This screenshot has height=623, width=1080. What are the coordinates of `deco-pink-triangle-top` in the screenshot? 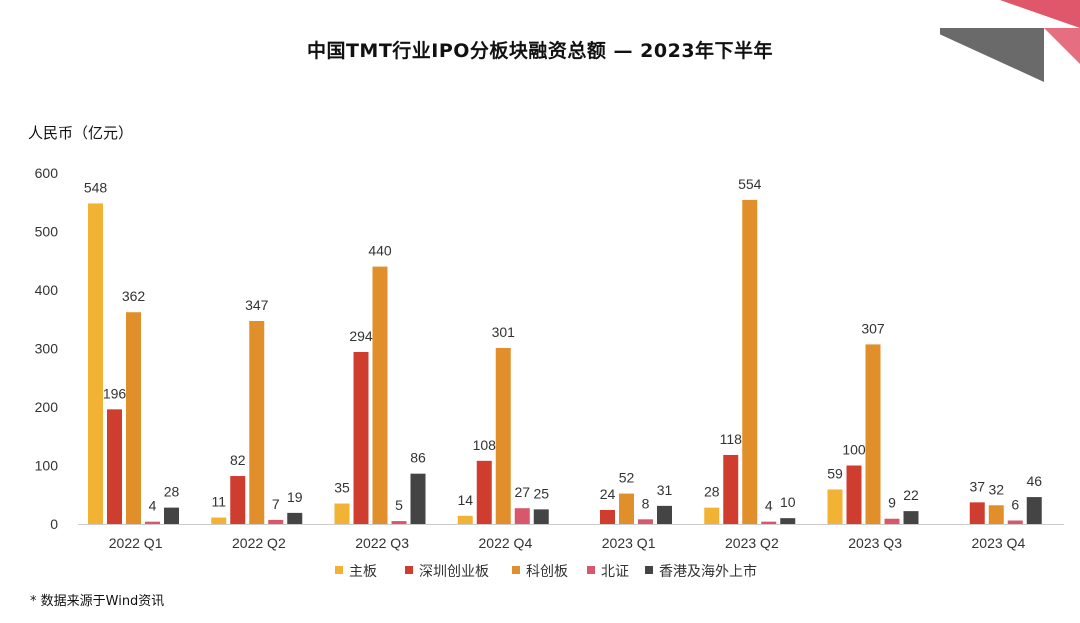 It's located at (1040, 14).